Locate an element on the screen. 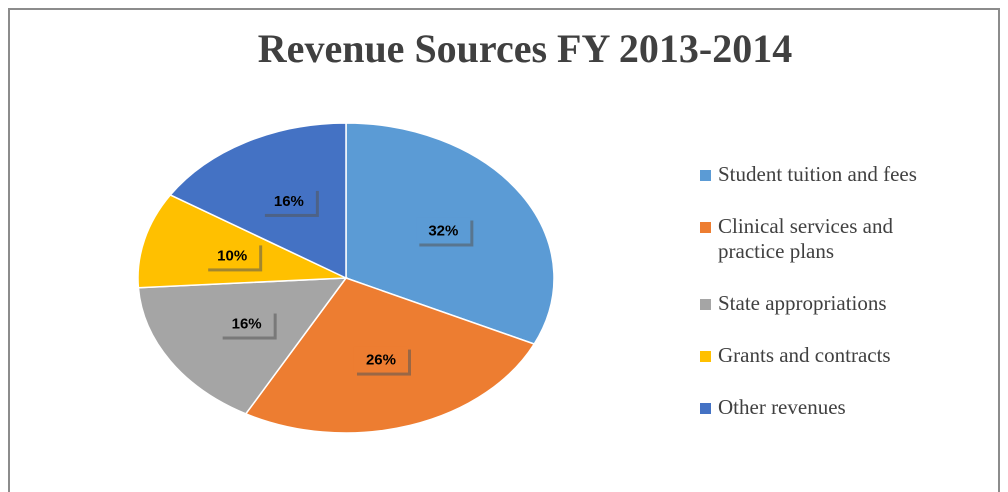 The width and height of the screenshot is (1008, 492). data-label: 32% is located at coordinates (443, 230).